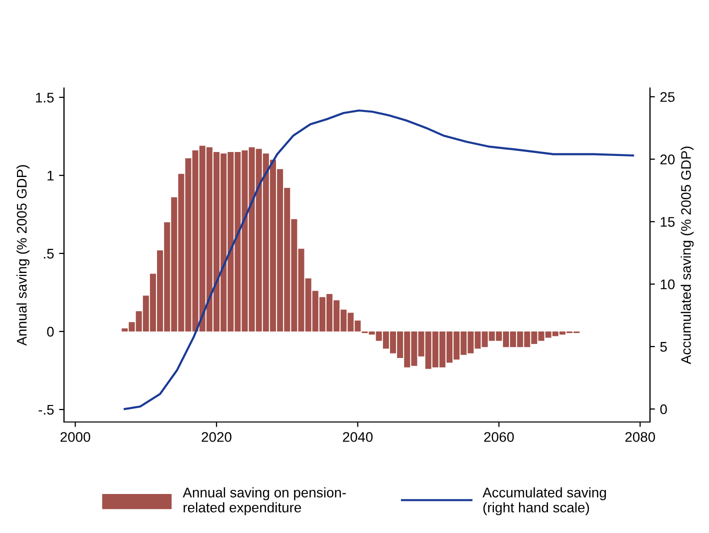 The width and height of the screenshot is (709, 533). I want to click on y-tick-label: .5, so click(49, 253).